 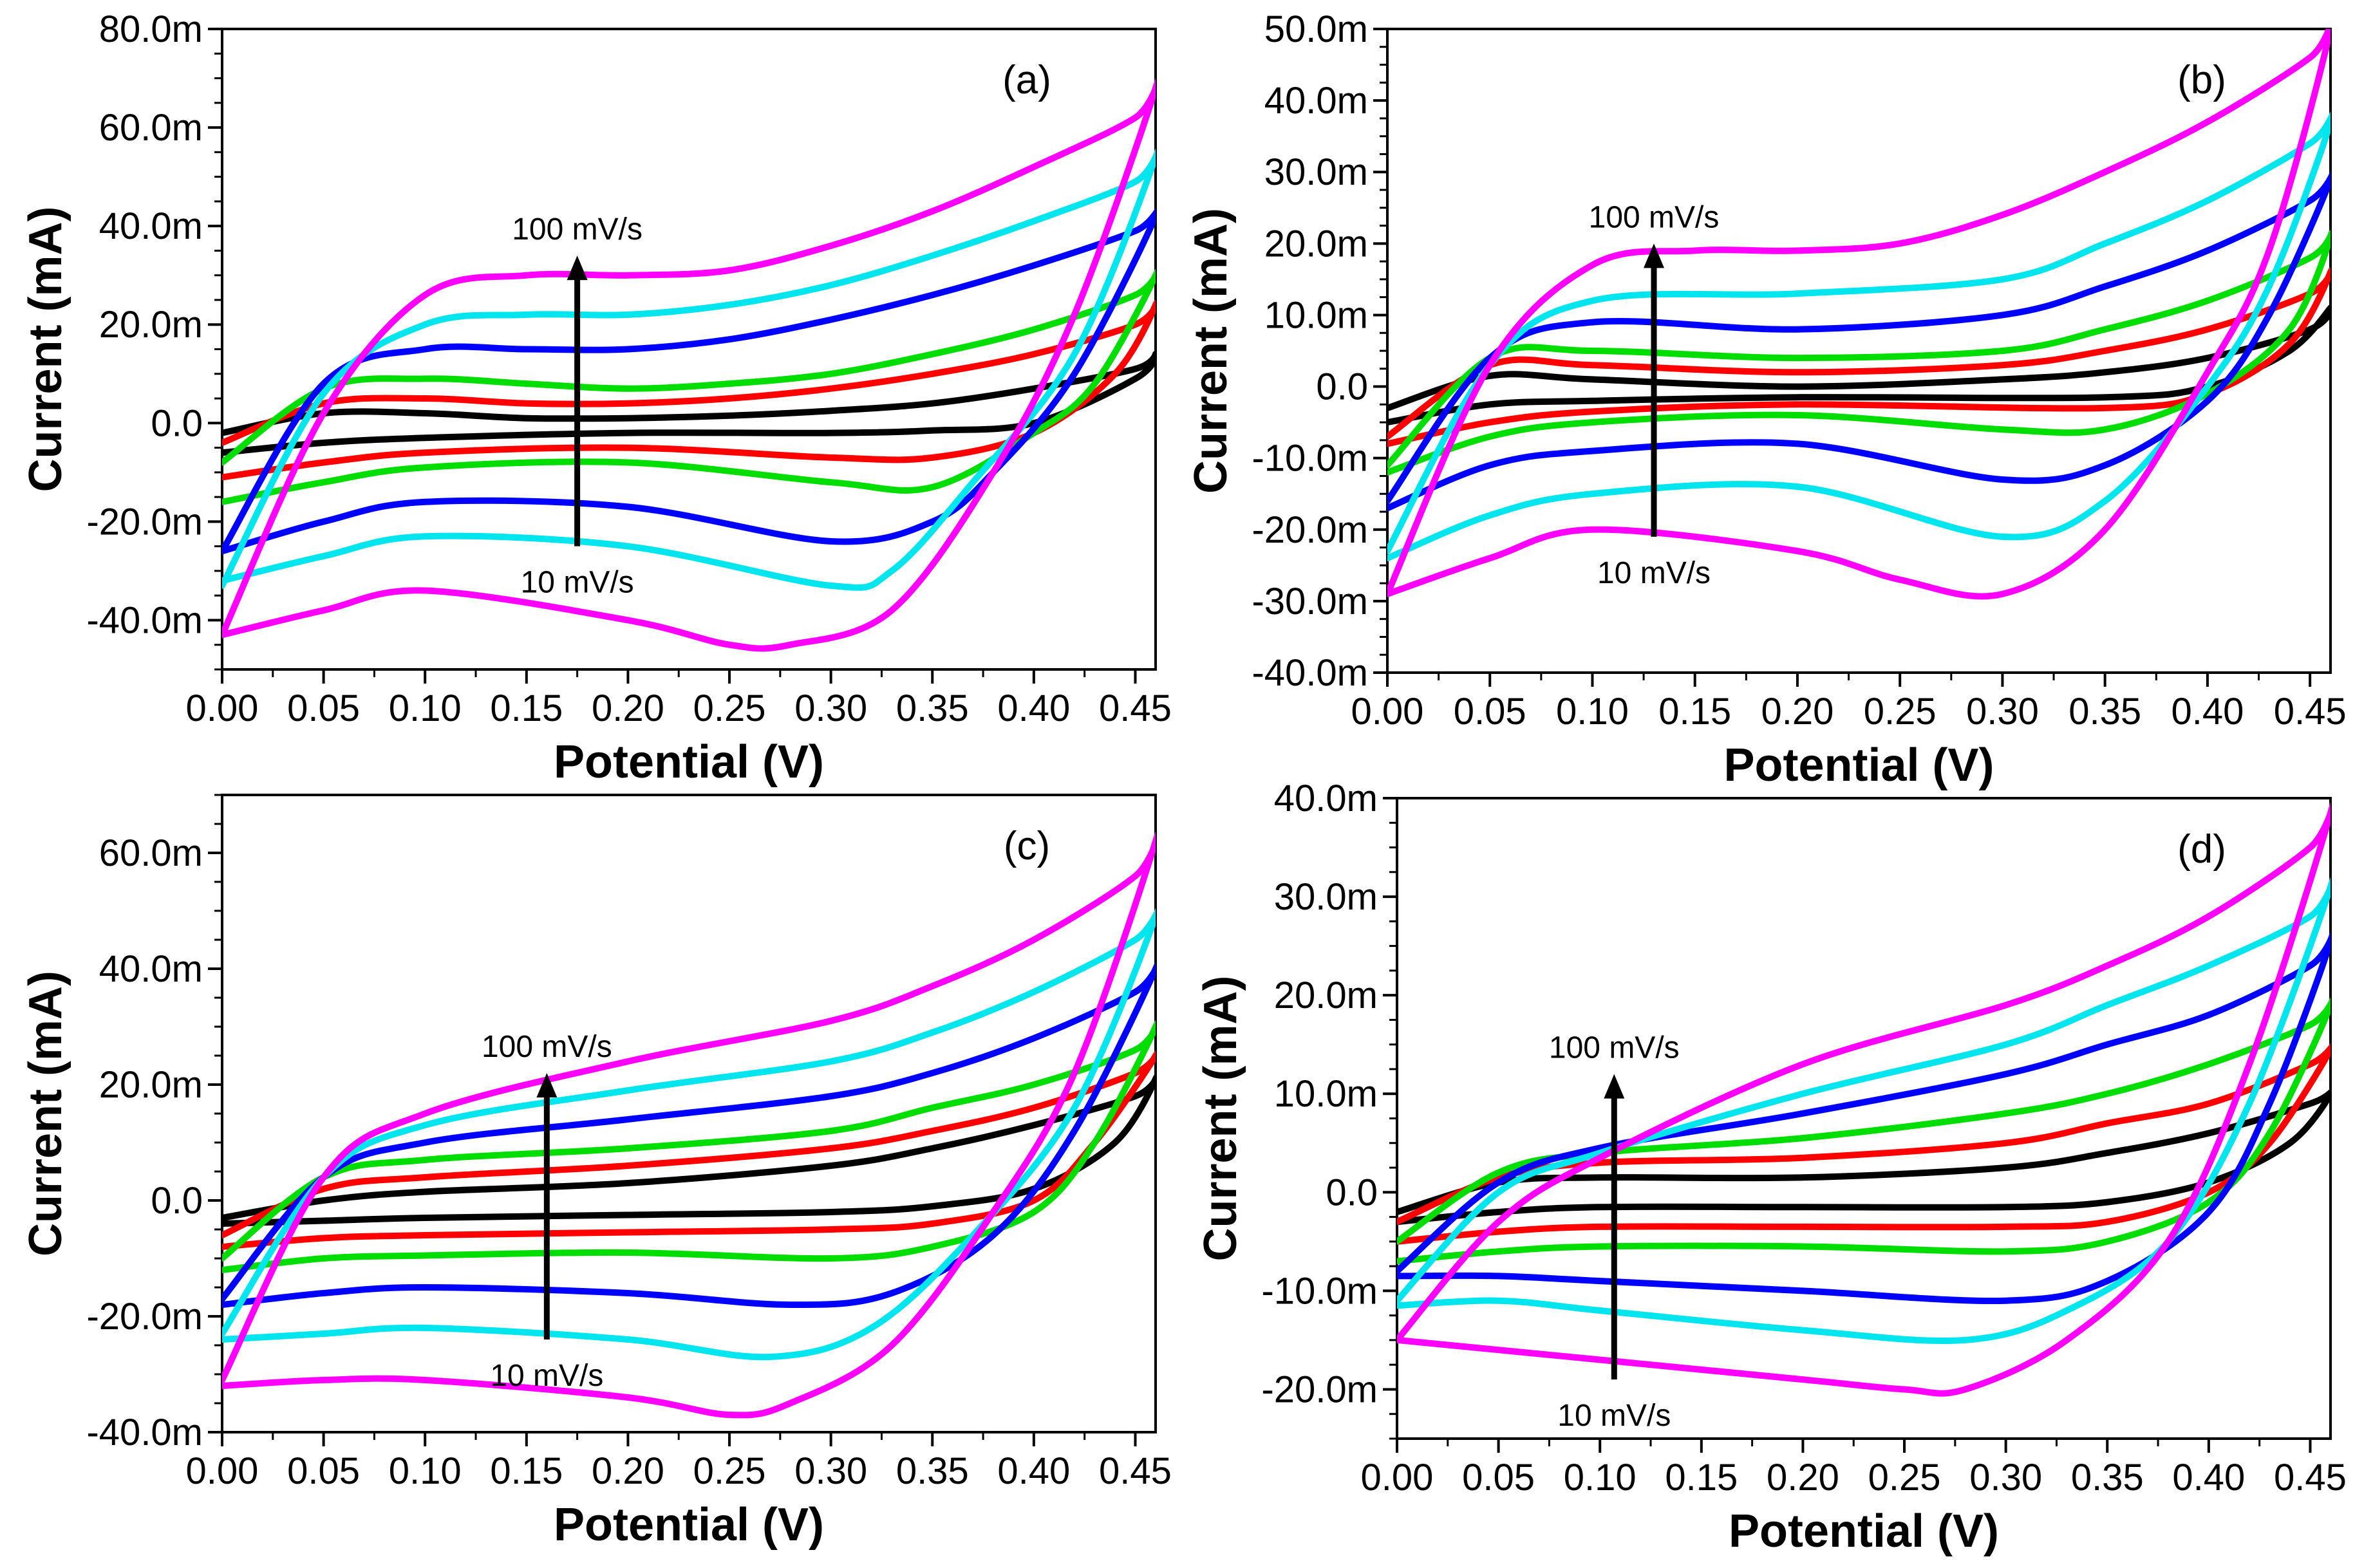 What do you see at coordinates (2201, 849) in the screenshot?
I see `panel-label: (d)` at bounding box center [2201, 849].